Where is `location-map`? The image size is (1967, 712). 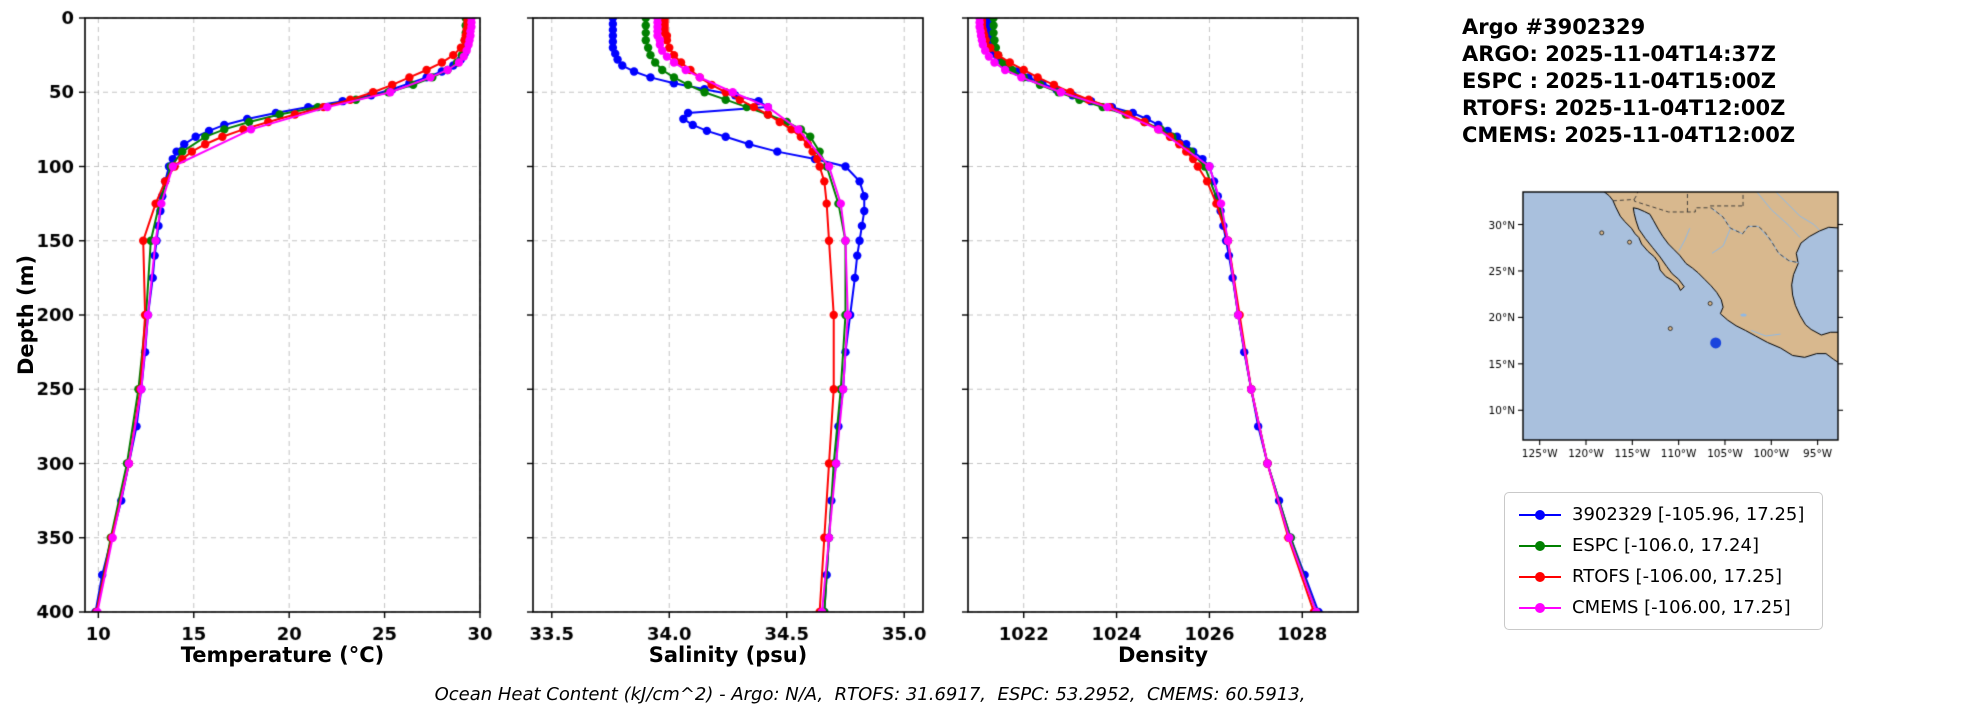
location-map is located at coordinates (1703, 328).